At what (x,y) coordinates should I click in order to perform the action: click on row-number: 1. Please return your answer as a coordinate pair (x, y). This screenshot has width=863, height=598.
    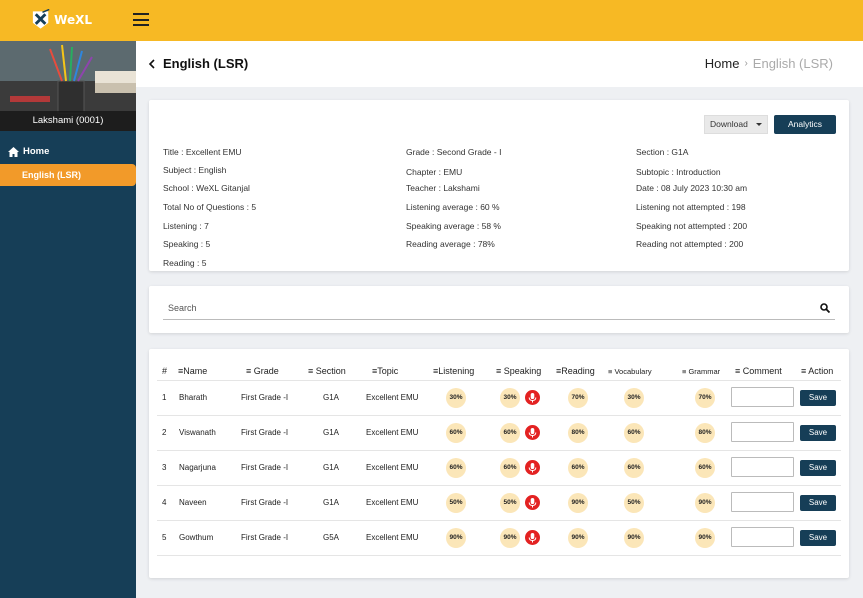
    Looking at the image, I should click on (164, 397).